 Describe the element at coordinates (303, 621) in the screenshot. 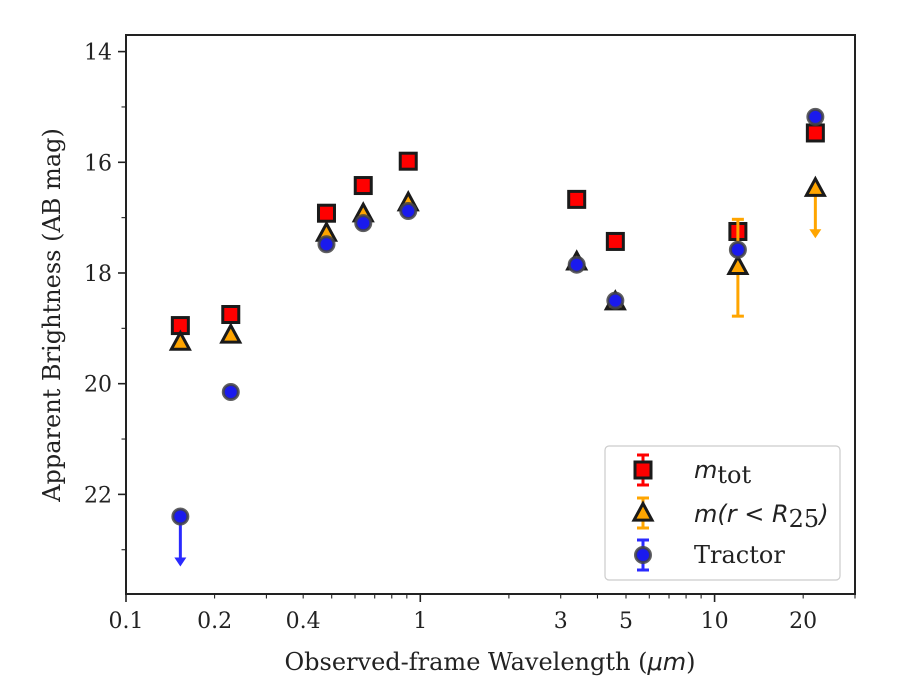

I see `x-tick-label: 0.4` at that location.